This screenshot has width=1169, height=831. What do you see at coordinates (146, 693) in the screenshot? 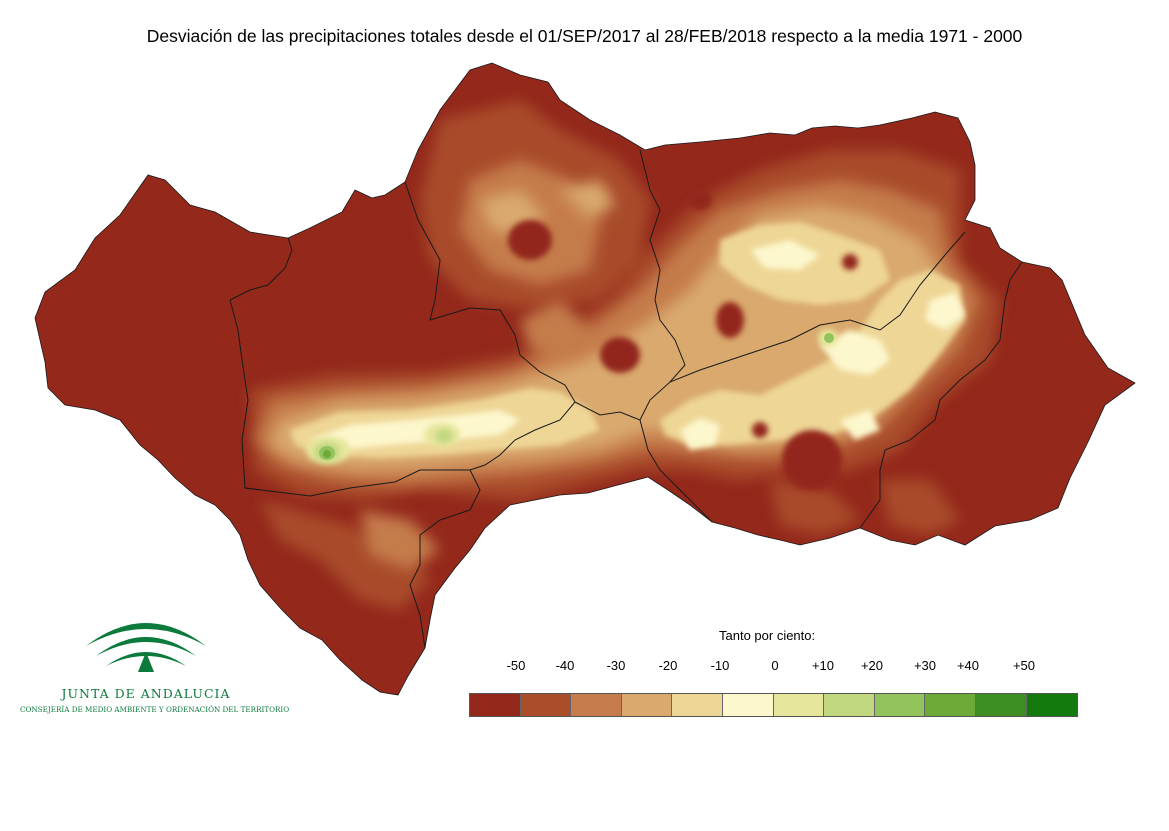
I see `logo-title: JUNTA DE ANDALUCIA` at bounding box center [146, 693].